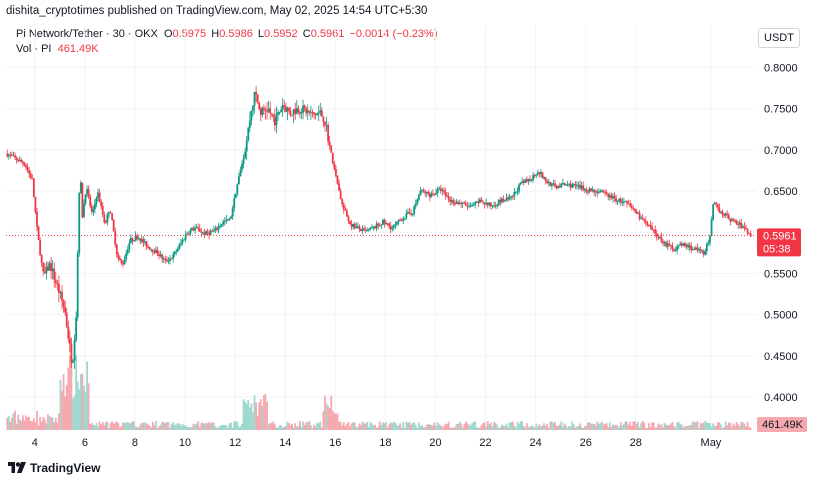 This screenshot has width=819, height=484. I want to click on x-tick-label: 16, so click(335, 443).